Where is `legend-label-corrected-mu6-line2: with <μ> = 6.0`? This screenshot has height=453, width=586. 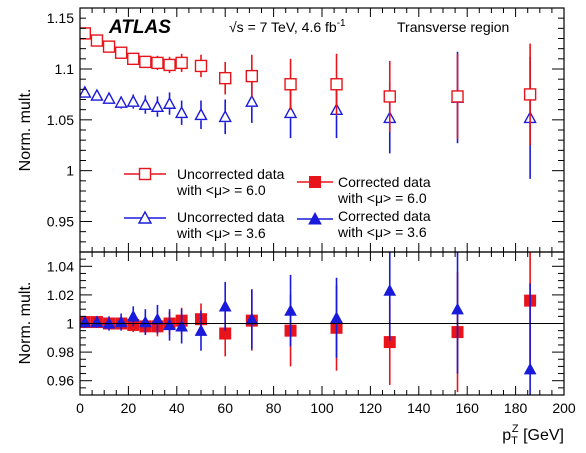
legend-label-corrected-mu6-line2: with <μ> = 6.0 is located at coordinates (382, 198).